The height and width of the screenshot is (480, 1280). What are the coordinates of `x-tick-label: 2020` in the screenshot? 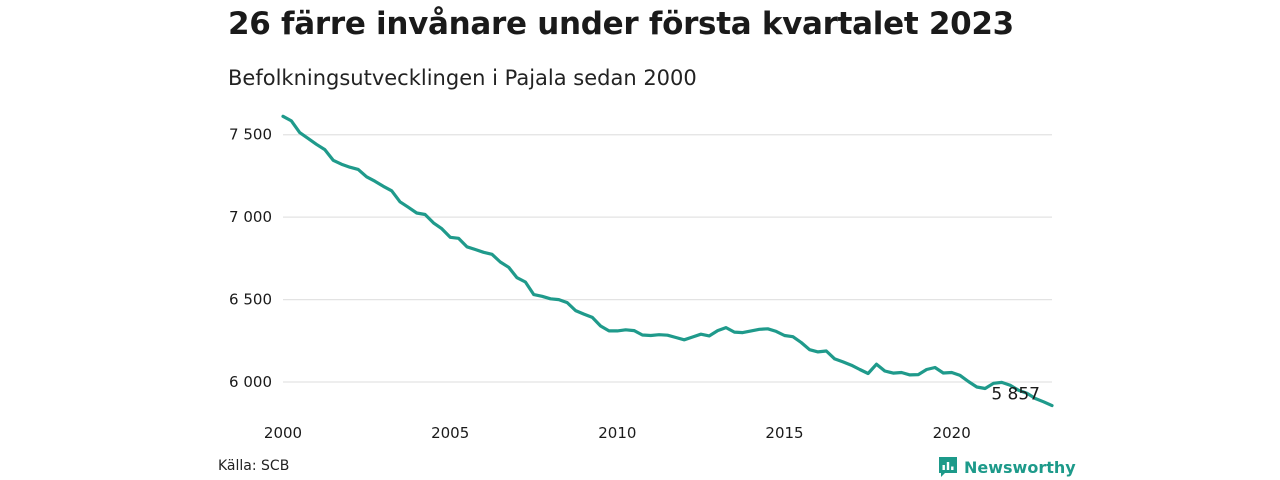 It's located at (952, 433).